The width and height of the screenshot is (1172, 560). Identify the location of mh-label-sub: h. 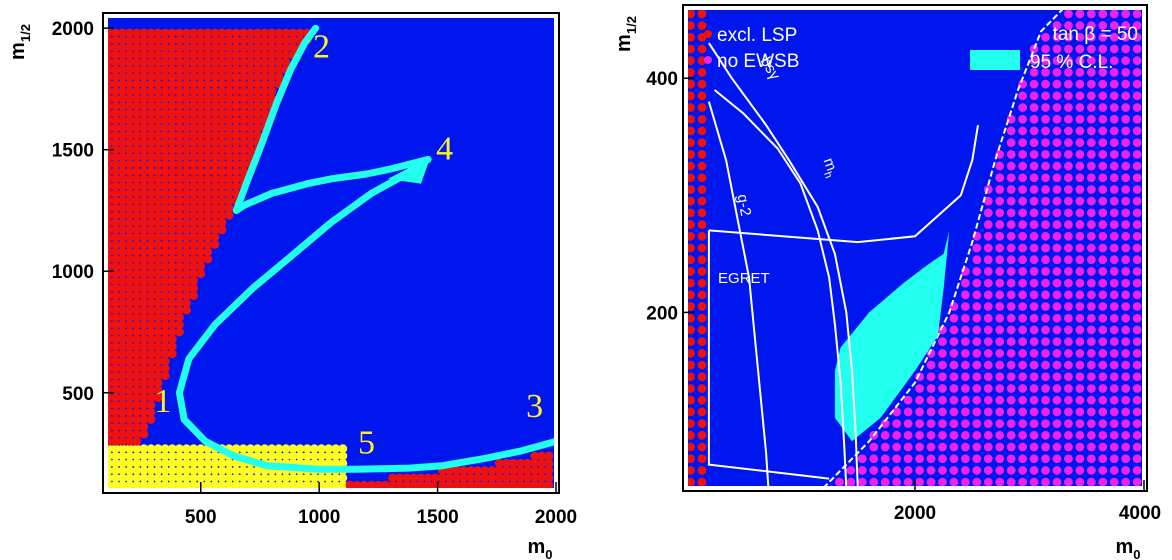
(827, 175).